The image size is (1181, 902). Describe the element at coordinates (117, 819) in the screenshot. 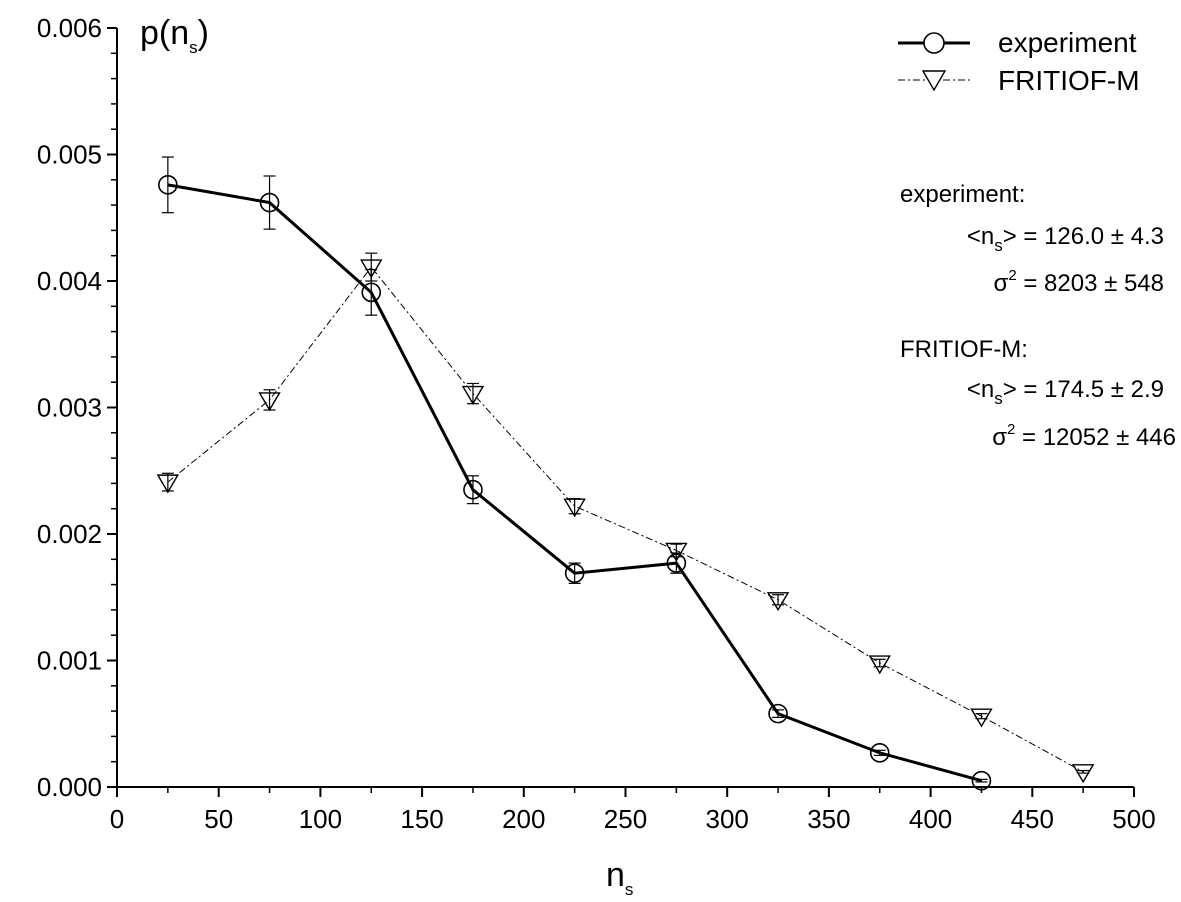

I see `x-tick-label: 0` at that location.